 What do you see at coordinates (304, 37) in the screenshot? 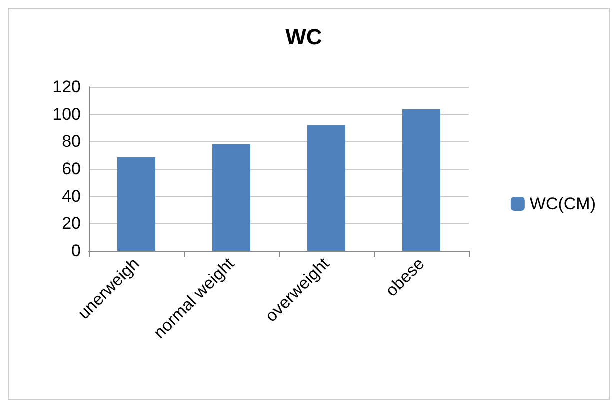
I see `chart-title: WC` at bounding box center [304, 37].